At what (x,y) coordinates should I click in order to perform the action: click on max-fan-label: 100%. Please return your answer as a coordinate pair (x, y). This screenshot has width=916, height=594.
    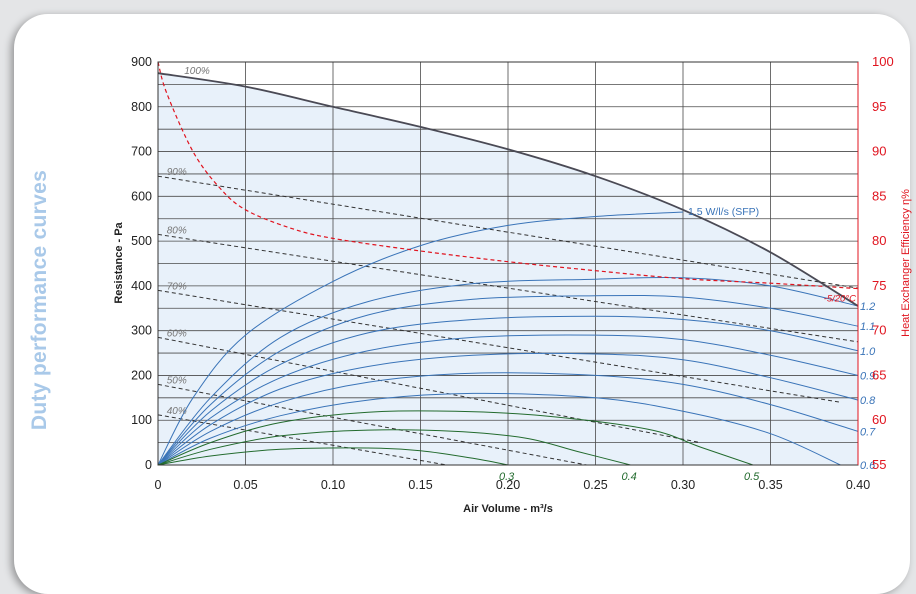
    Looking at the image, I should click on (197, 71).